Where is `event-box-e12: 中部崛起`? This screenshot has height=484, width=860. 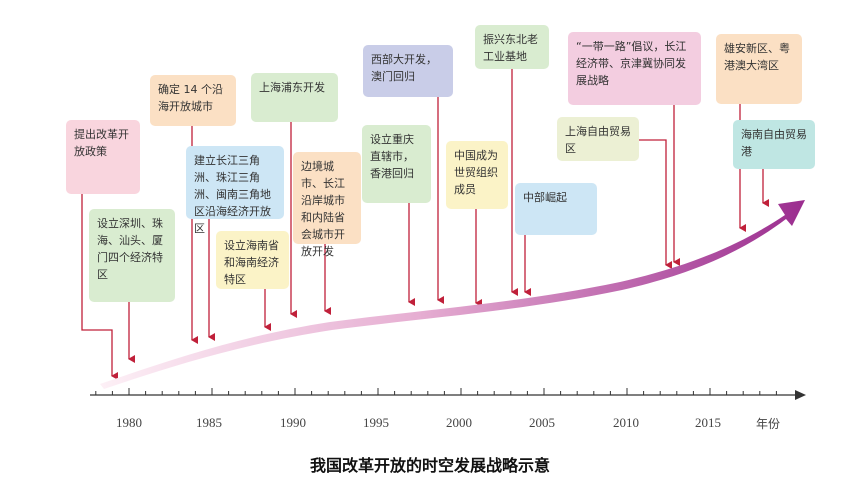 event-box-e12: 中部崛起 is located at coordinates (556, 209).